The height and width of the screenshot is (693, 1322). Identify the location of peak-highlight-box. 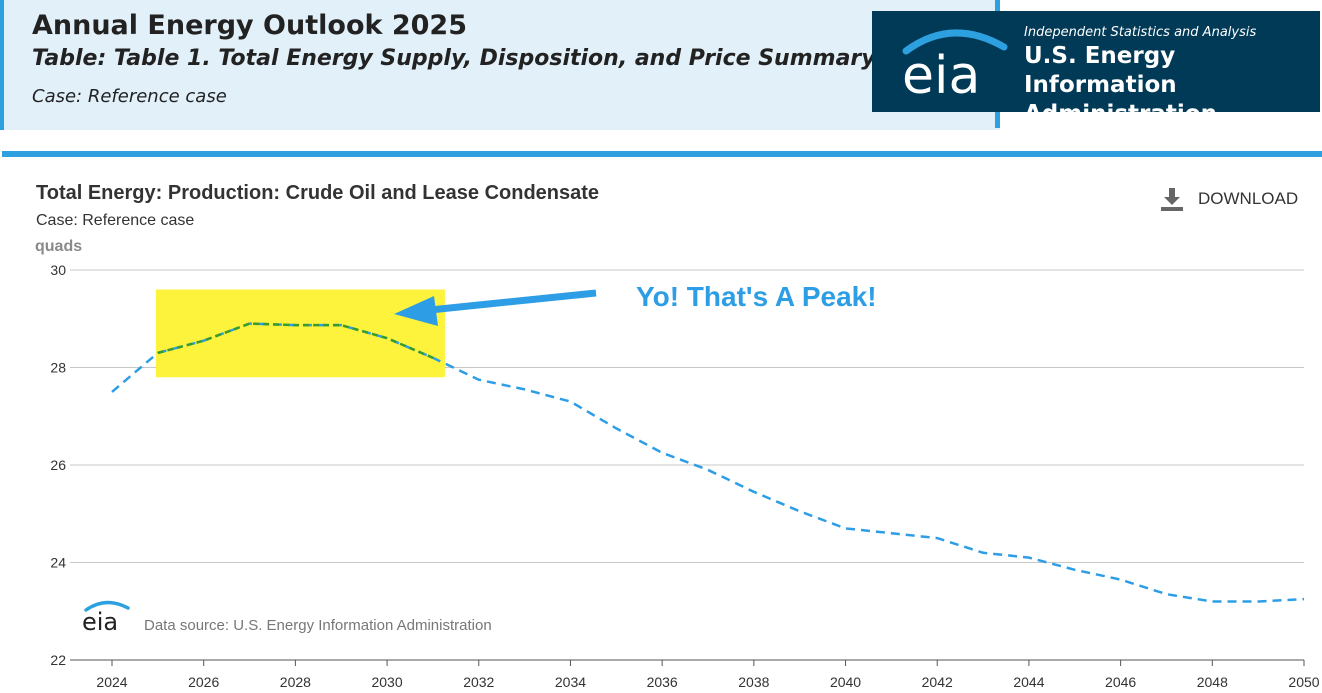
(300, 333).